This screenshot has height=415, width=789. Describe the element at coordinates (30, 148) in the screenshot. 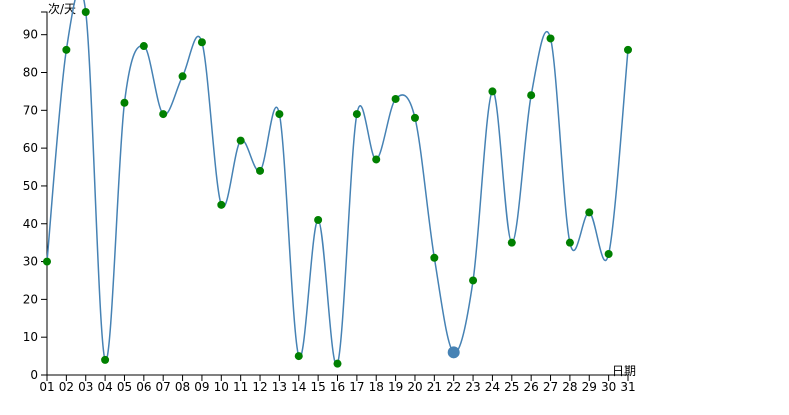

I see `y-tick-label: 60` at that location.